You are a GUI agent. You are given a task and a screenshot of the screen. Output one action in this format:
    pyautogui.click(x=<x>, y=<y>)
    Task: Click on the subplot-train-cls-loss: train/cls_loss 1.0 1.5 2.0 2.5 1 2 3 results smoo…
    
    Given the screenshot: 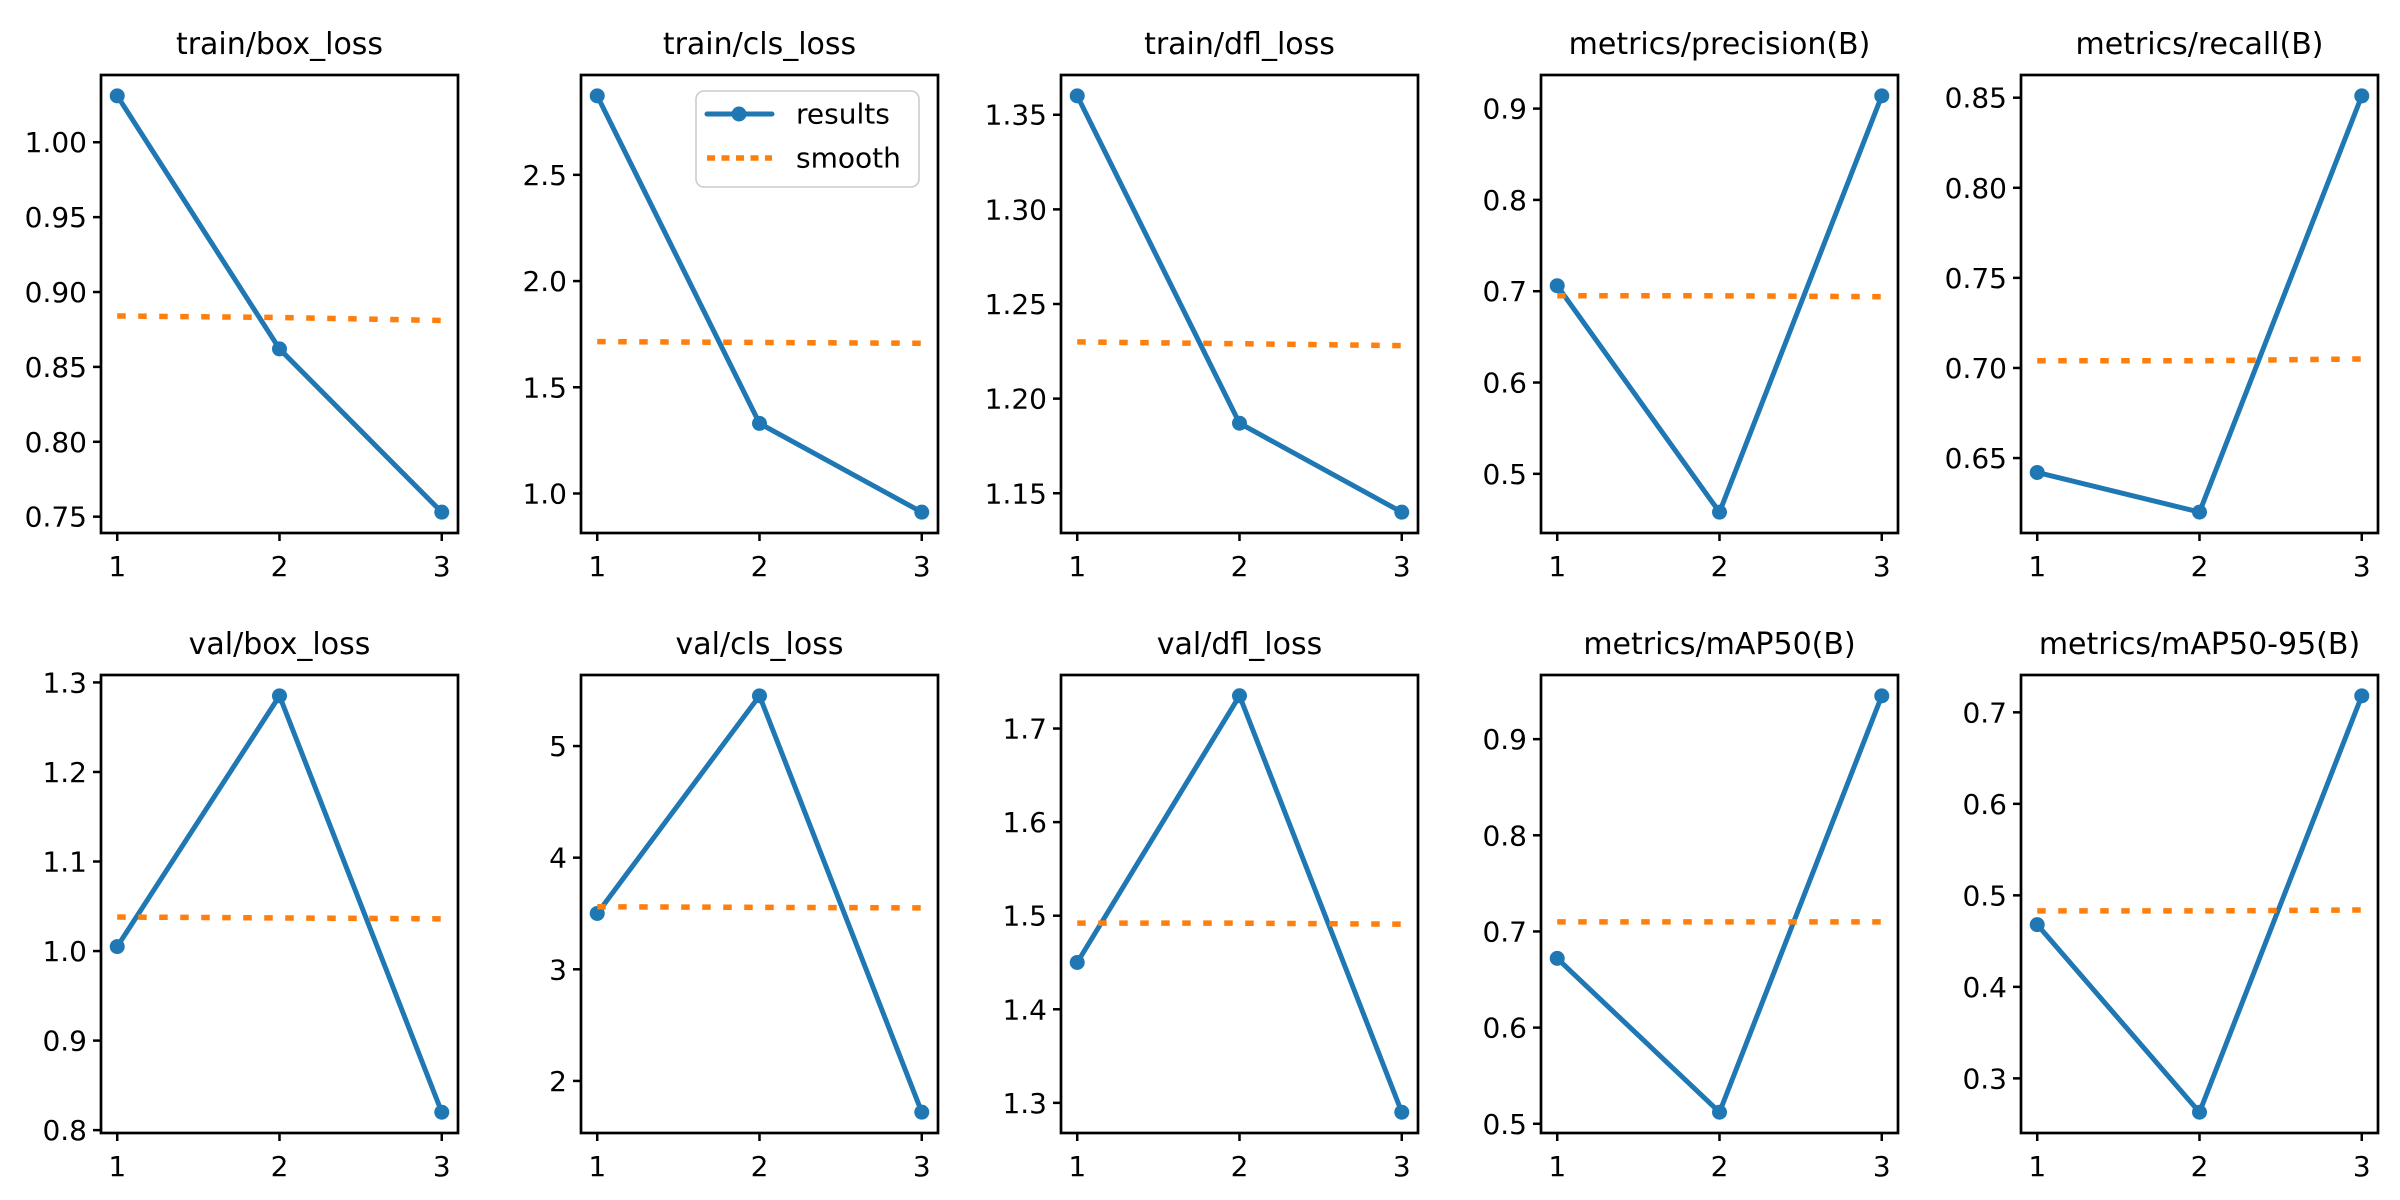 What is the action you would take?
    pyautogui.click(x=731, y=305)
    